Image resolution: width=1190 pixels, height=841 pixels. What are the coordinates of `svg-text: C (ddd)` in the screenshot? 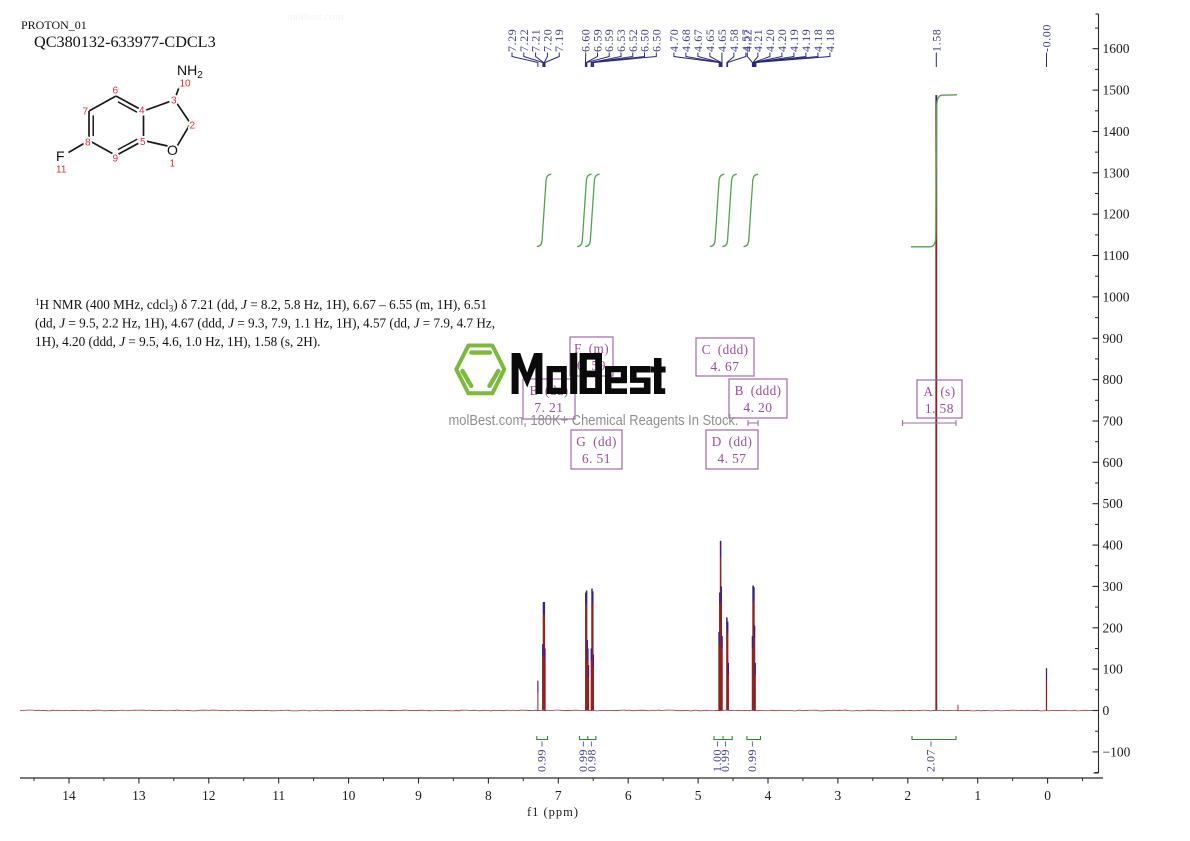 It's located at (725, 349).